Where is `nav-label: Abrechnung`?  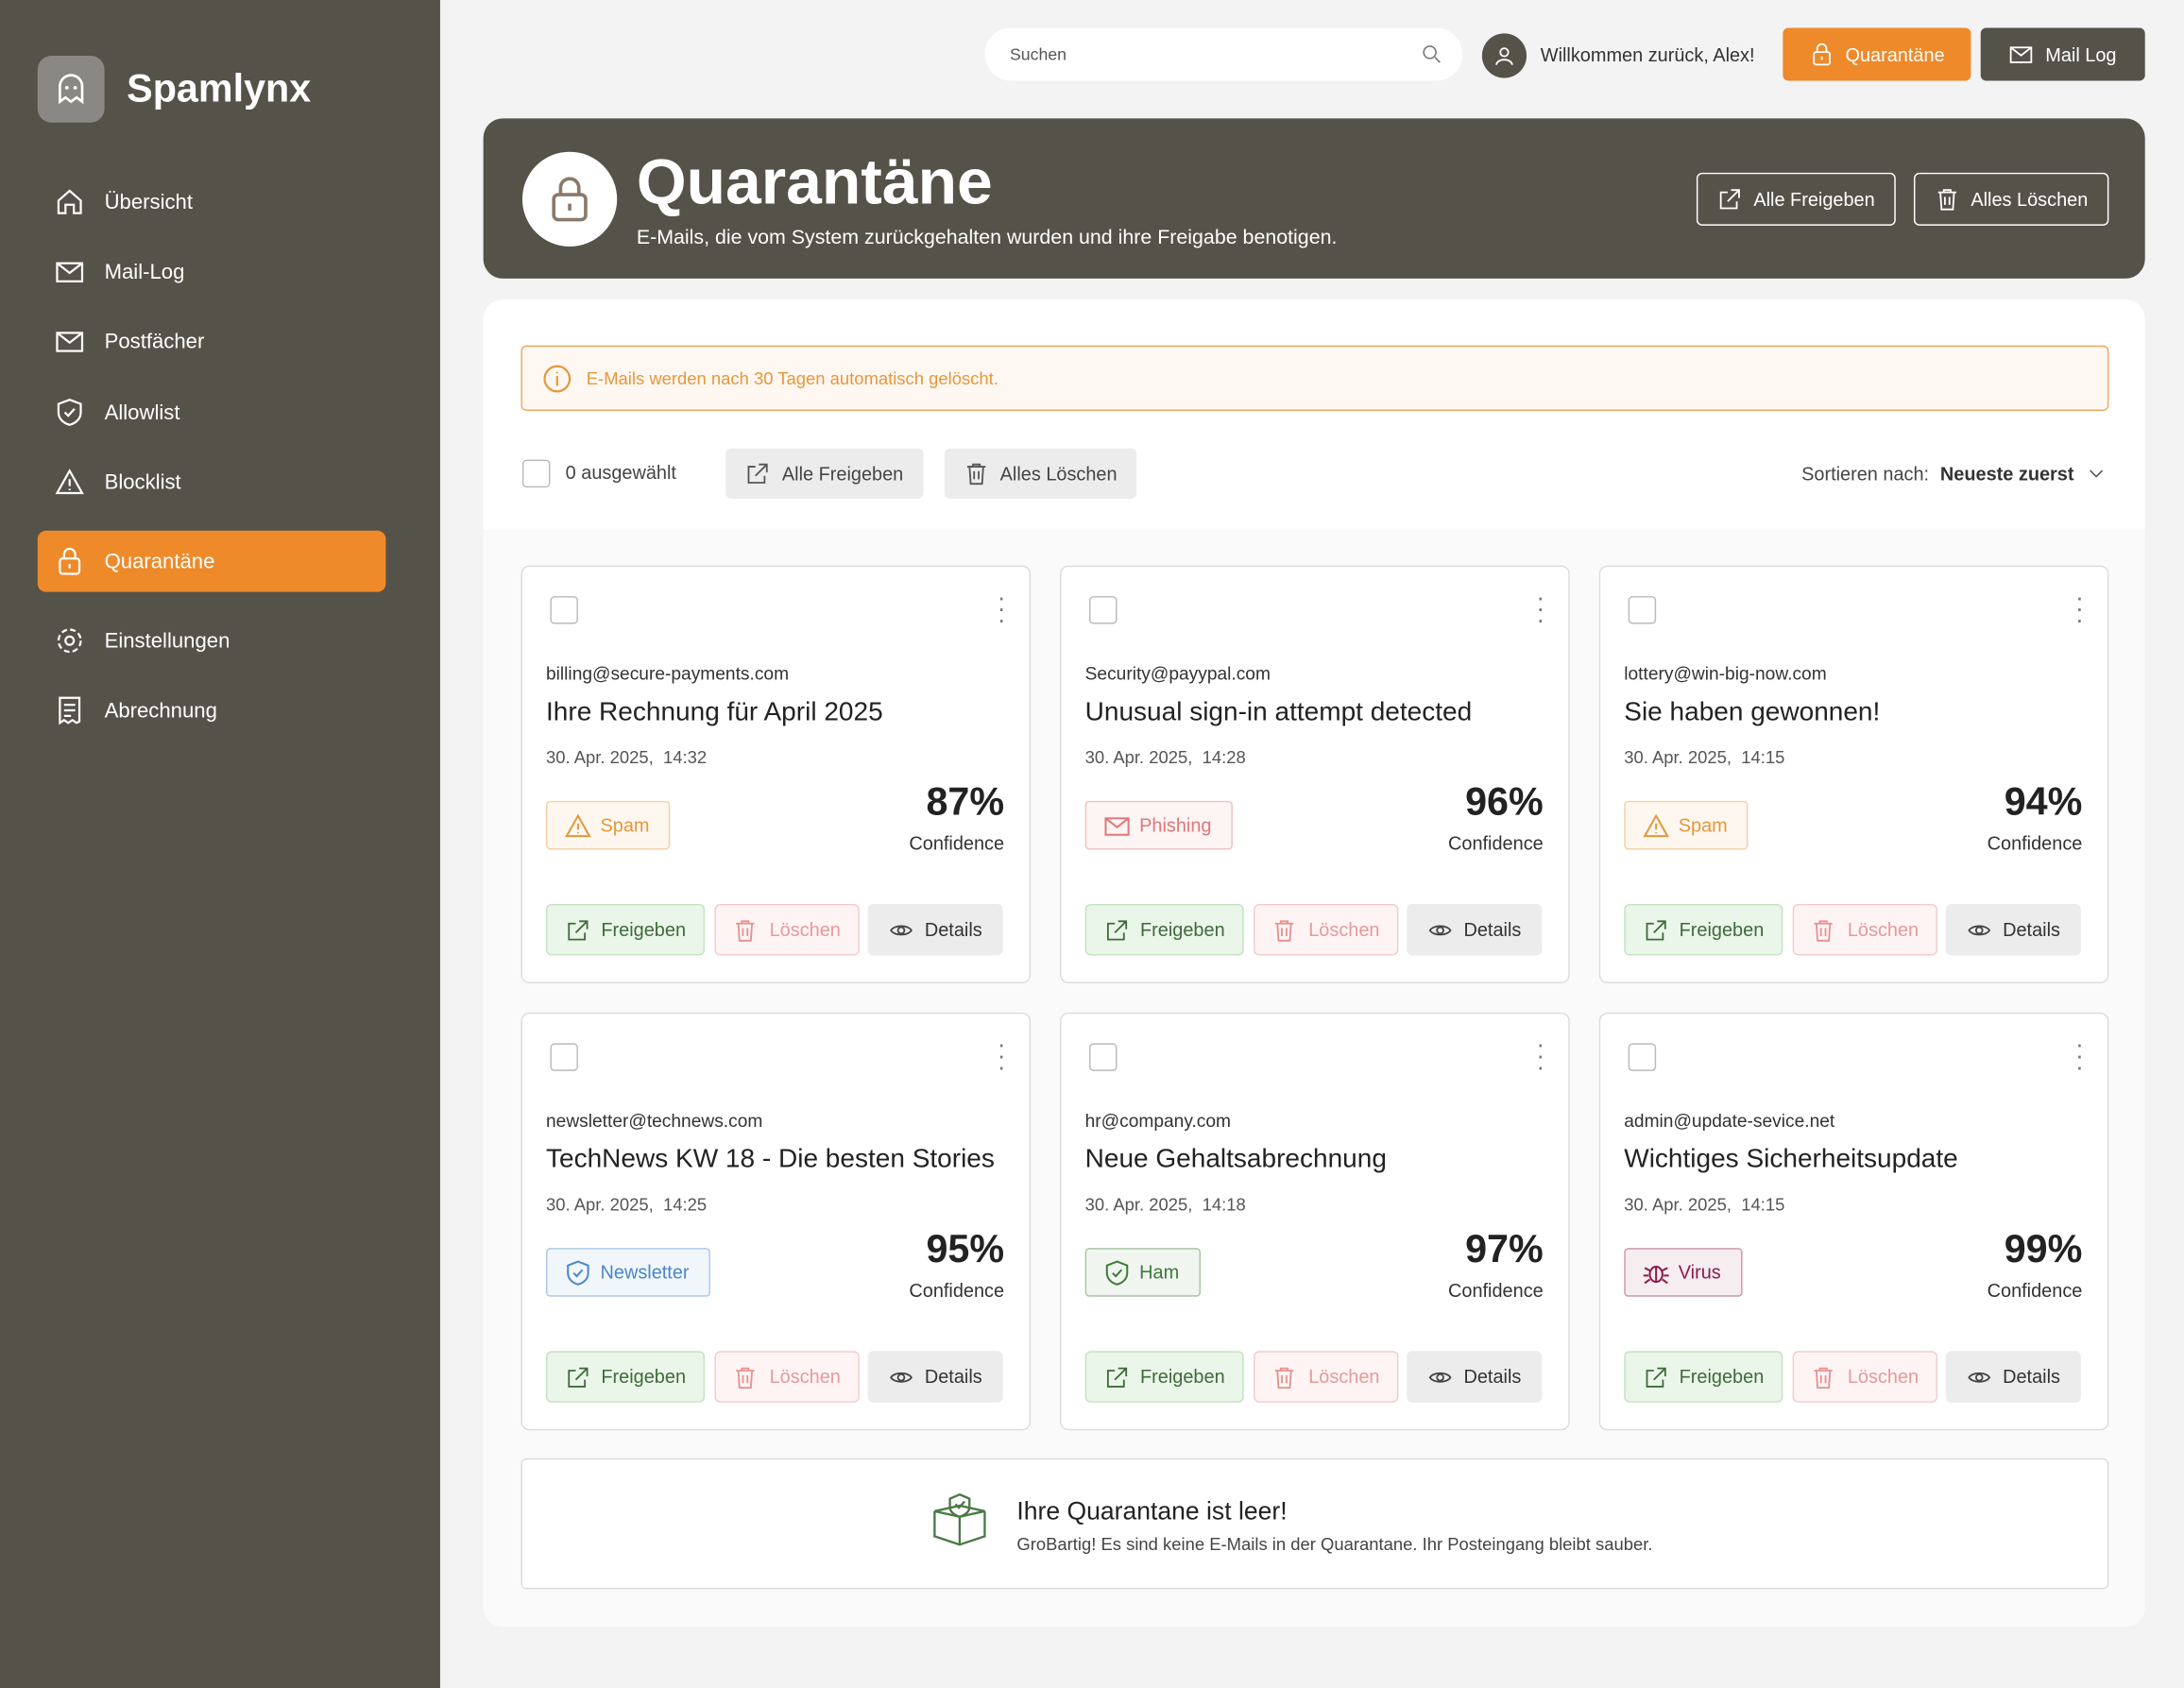 nav-label: Abrechnung is located at coordinates (160, 710).